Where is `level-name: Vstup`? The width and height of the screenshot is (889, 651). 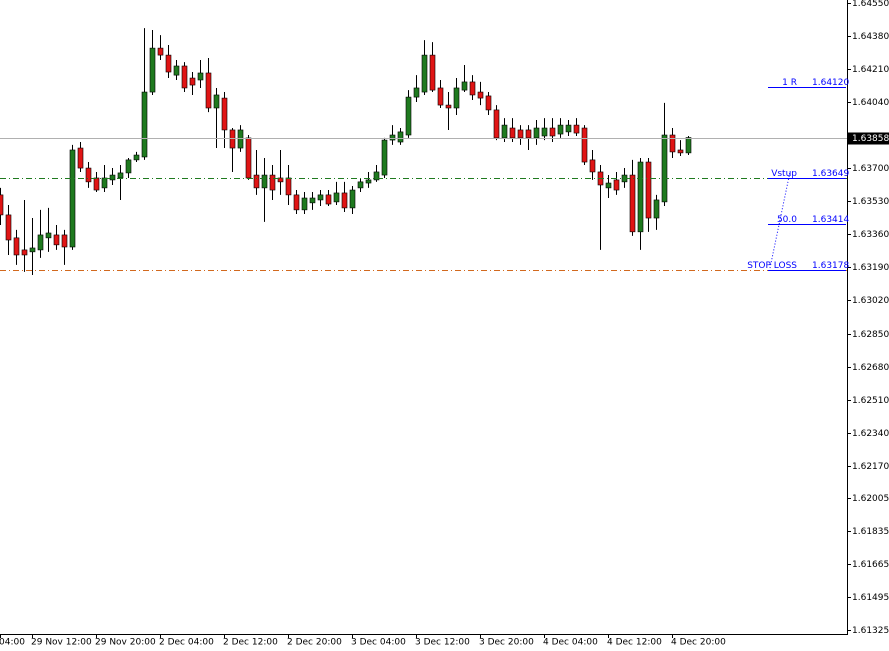 level-name: Vstup is located at coordinates (784, 174).